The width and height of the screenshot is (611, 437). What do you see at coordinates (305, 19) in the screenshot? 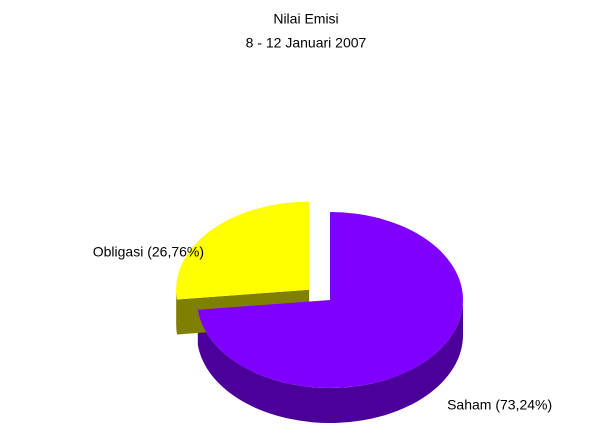
I see `chart-title: Nilai Emisi` at bounding box center [305, 19].